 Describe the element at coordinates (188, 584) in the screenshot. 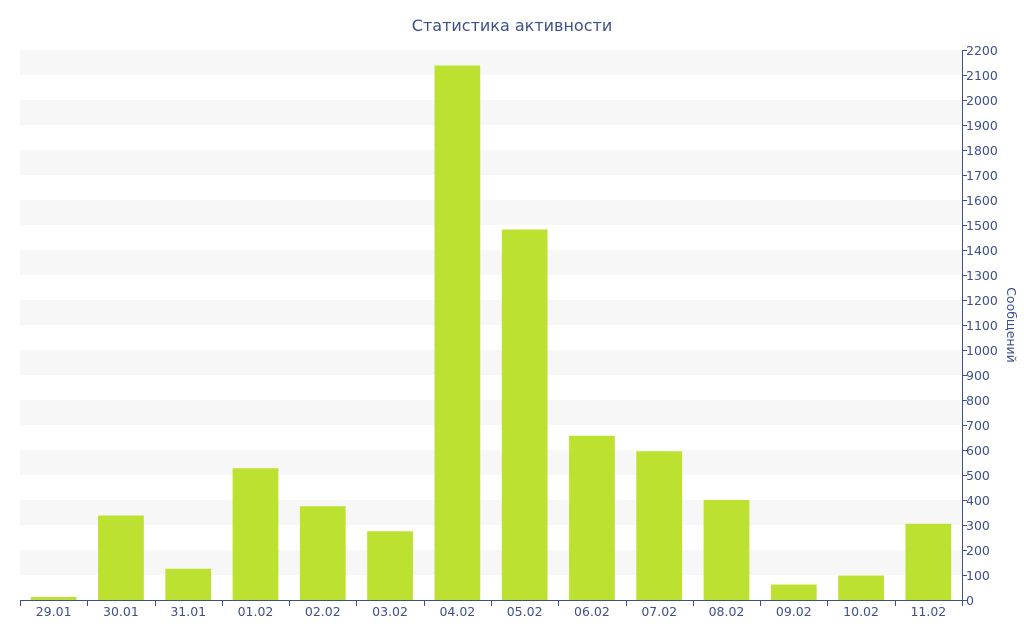

I see `bar-31.01` at that location.